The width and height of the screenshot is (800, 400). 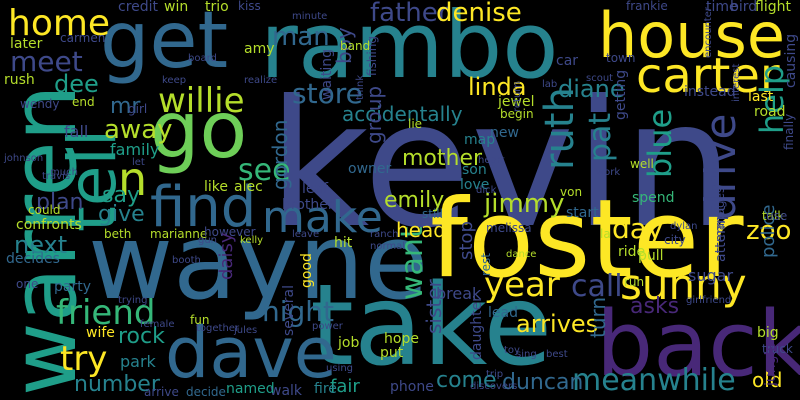 I want to click on word-see: see, so click(x=264, y=170).